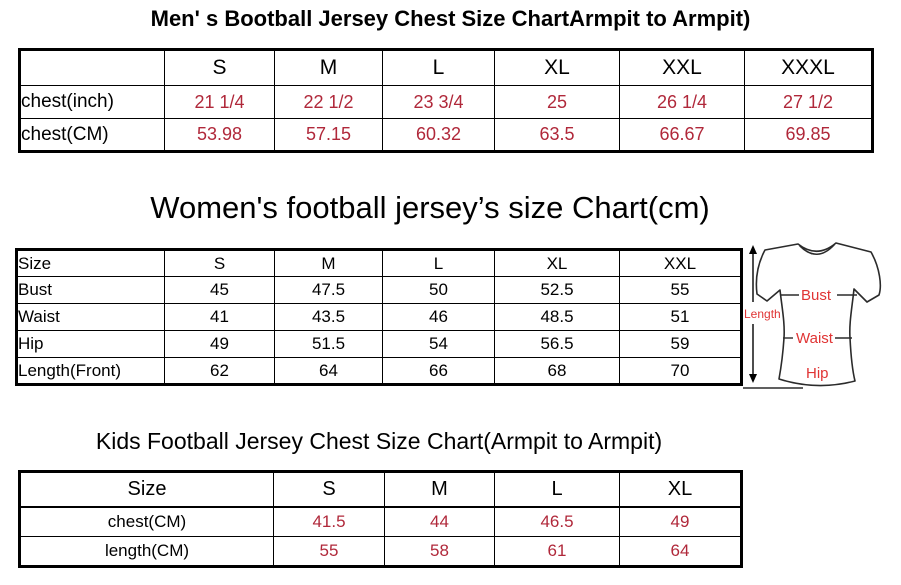 The image size is (901, 585). I want to click on hip-label: Hip, so click(817, 373).